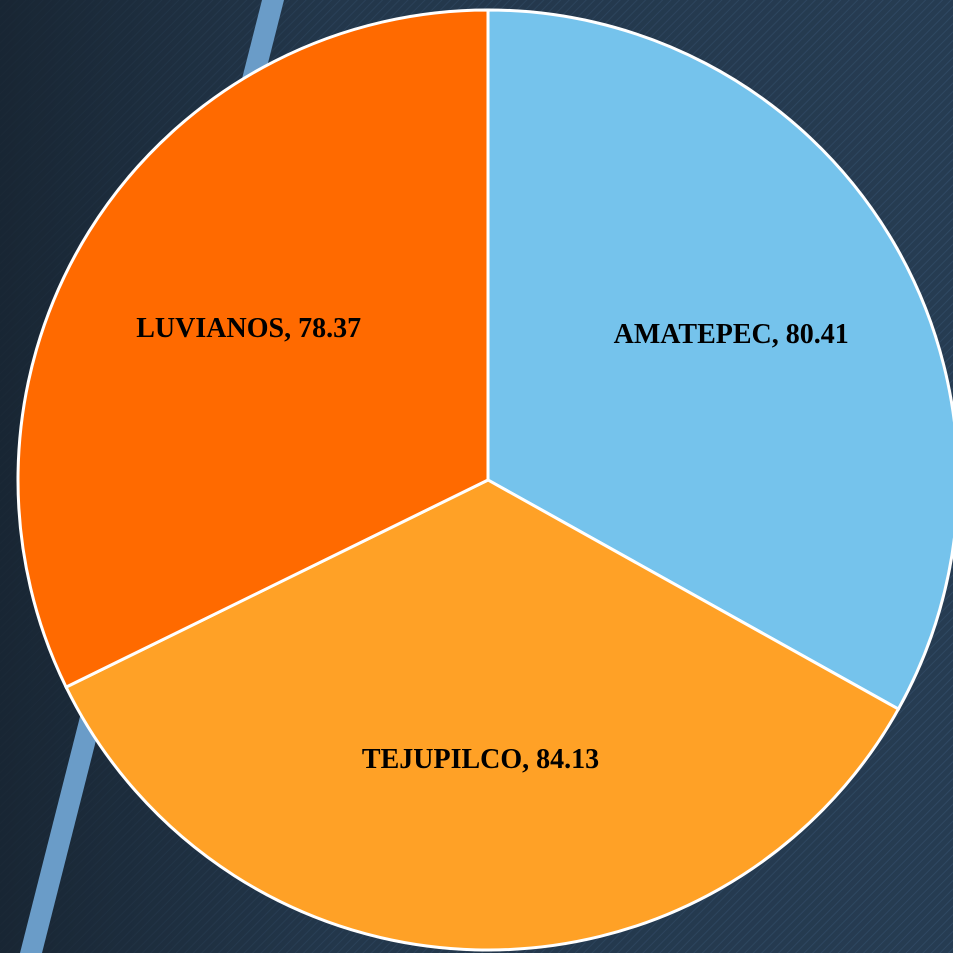 The height and width of the screenshot is (953, 953). I want to click on category-label: TEJUPILCO, so click(442, 759).